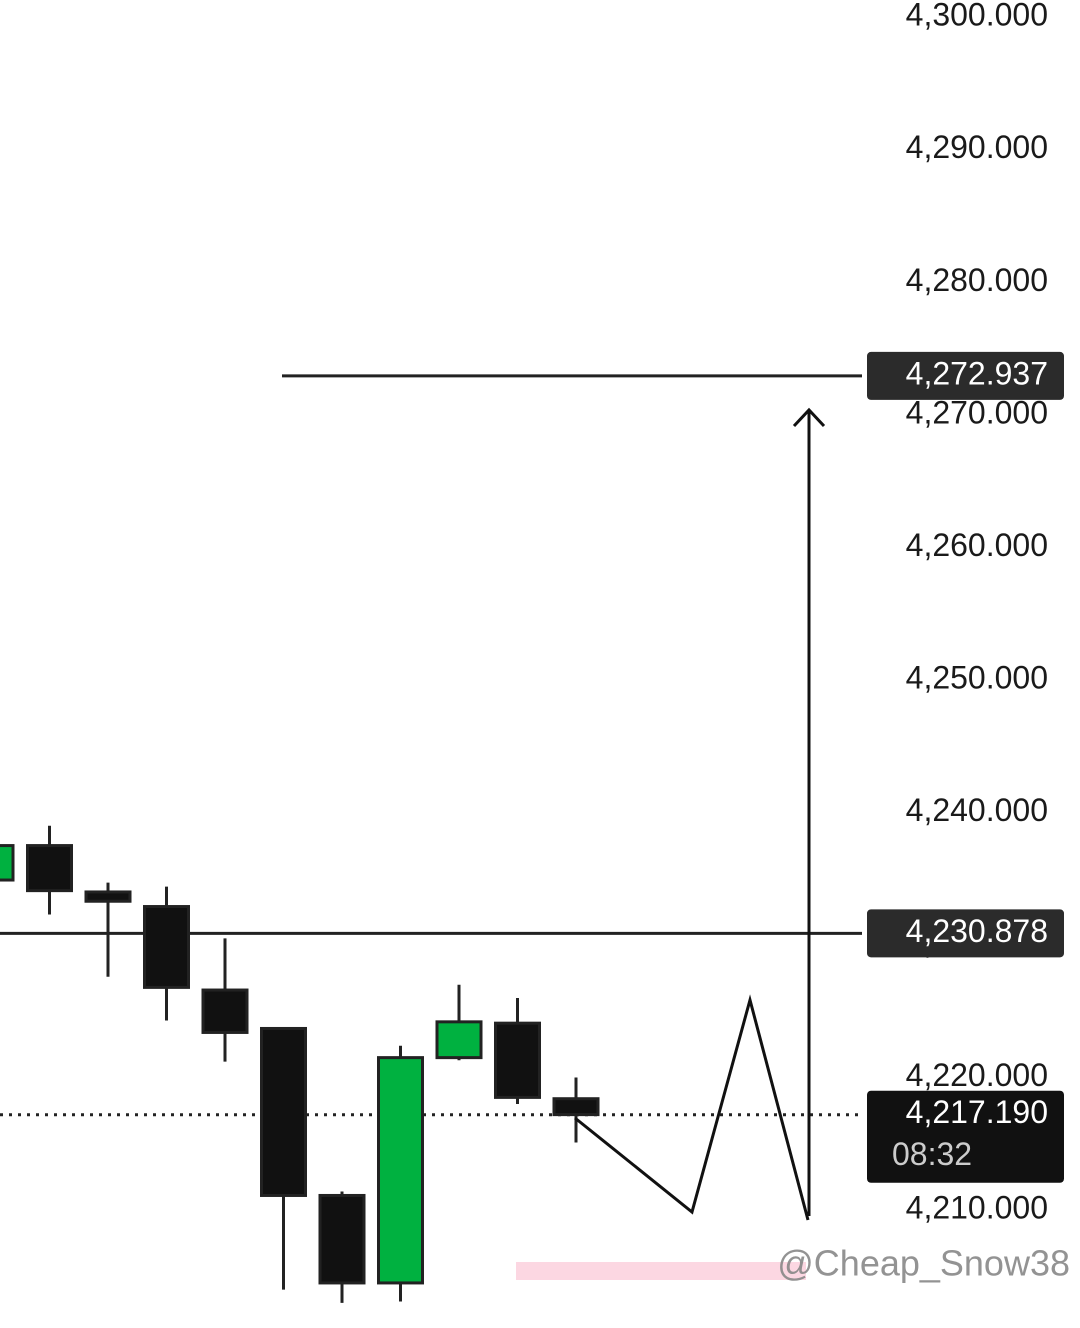 This screenshot has height=1328, width=1080. What do you see at coordinates (977, 1075) in the screenshot?
I see `y-tick-label: 4,220.000` at bounding box center [977, 1075].